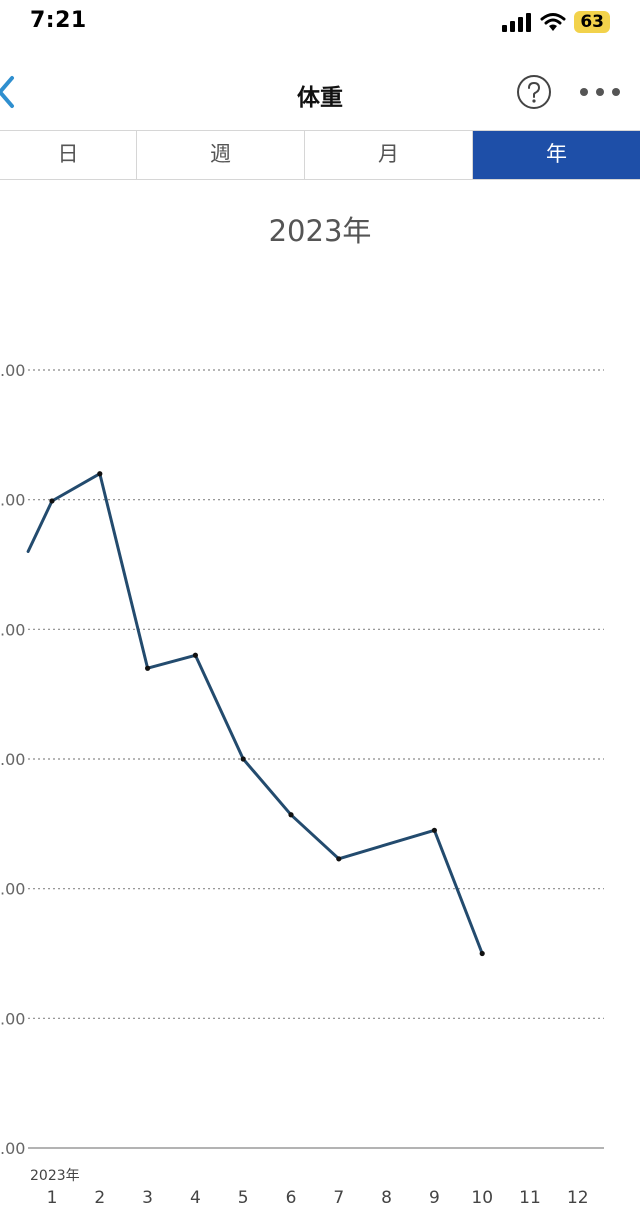 This screenshot has height=1220, width=640. I want to click on period-tabs: 日 週 月 年, so click(320, 155).